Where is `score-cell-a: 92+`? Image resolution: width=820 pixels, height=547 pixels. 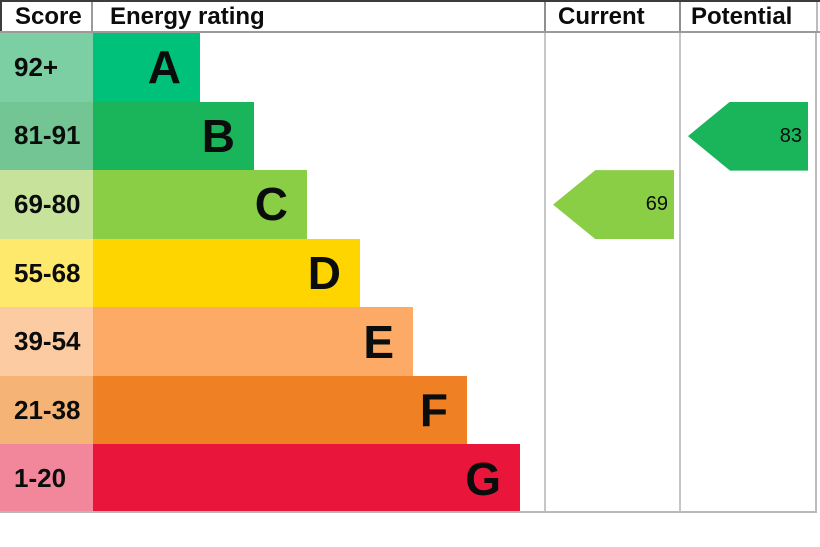 score-cell-a: 92+ is located at coordinates (46, 67).